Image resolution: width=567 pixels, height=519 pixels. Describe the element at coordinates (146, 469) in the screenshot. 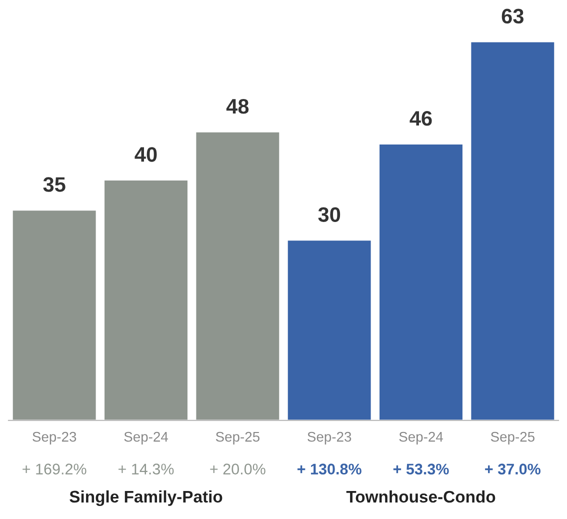

I see `text: + 14.3%` at that location.